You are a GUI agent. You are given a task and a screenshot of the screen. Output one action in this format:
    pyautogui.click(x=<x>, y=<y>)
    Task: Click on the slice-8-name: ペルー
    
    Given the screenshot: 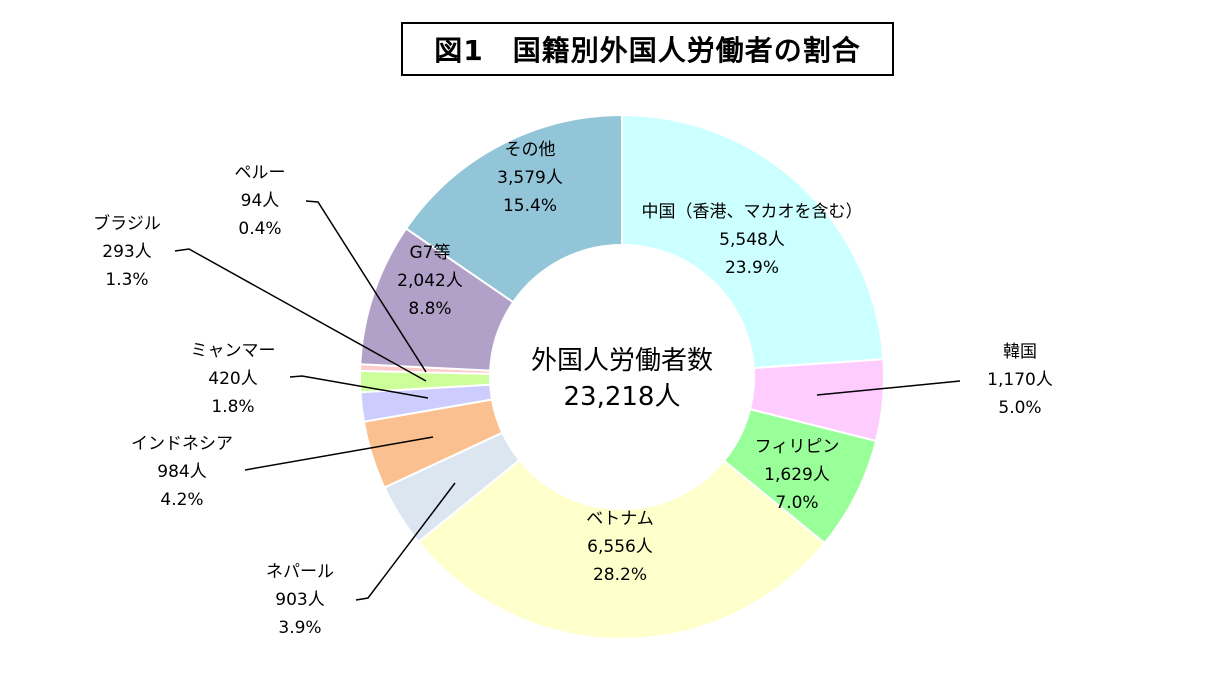 What is the action you would take?
    pyautogui.click(x=260, y=173)
    